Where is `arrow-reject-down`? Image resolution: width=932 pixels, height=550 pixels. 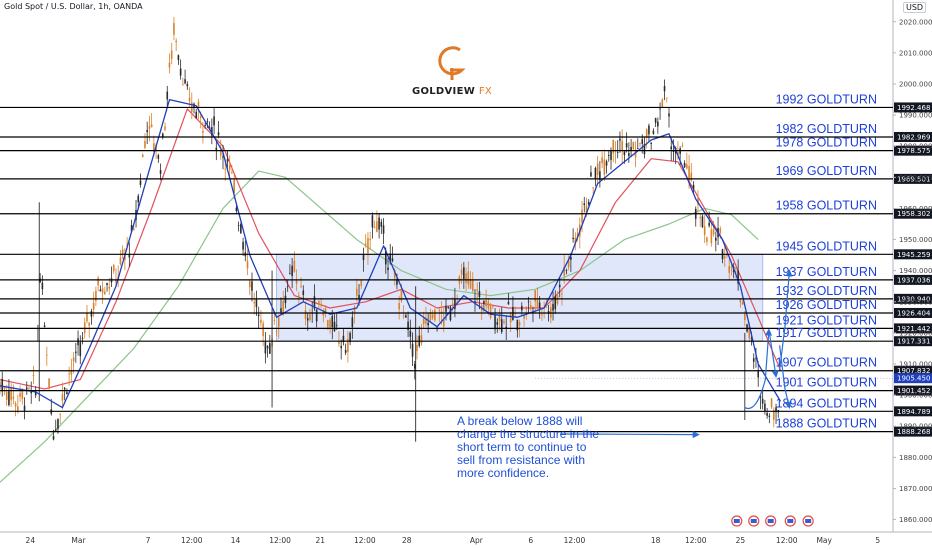 arrow-reject-down is located at coordinates (773, 353).